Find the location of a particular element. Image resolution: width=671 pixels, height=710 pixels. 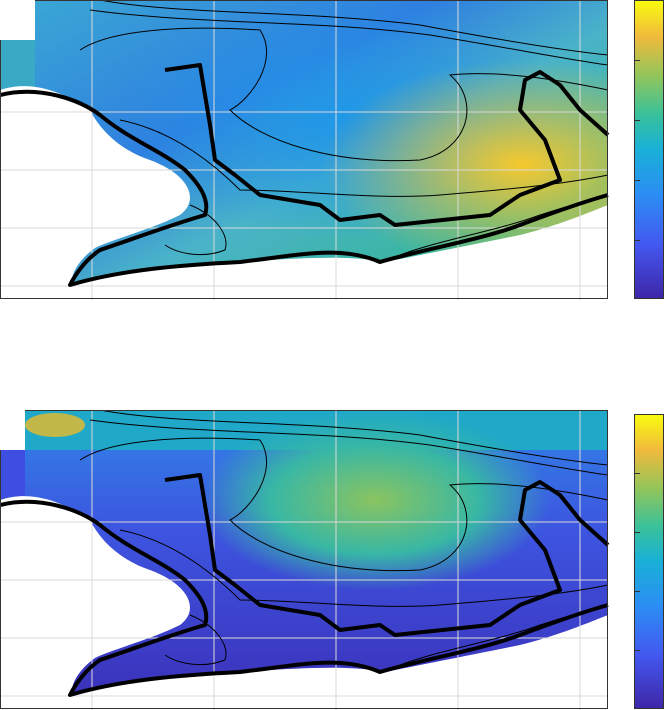

top-land-mask is located at coordinates (95, 193).